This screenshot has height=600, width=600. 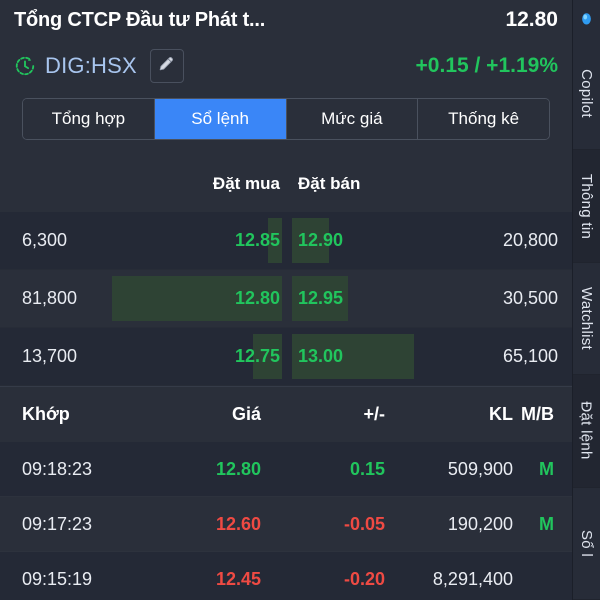 I want to click on ask-price: 12.95, so click(x=321, y=298).